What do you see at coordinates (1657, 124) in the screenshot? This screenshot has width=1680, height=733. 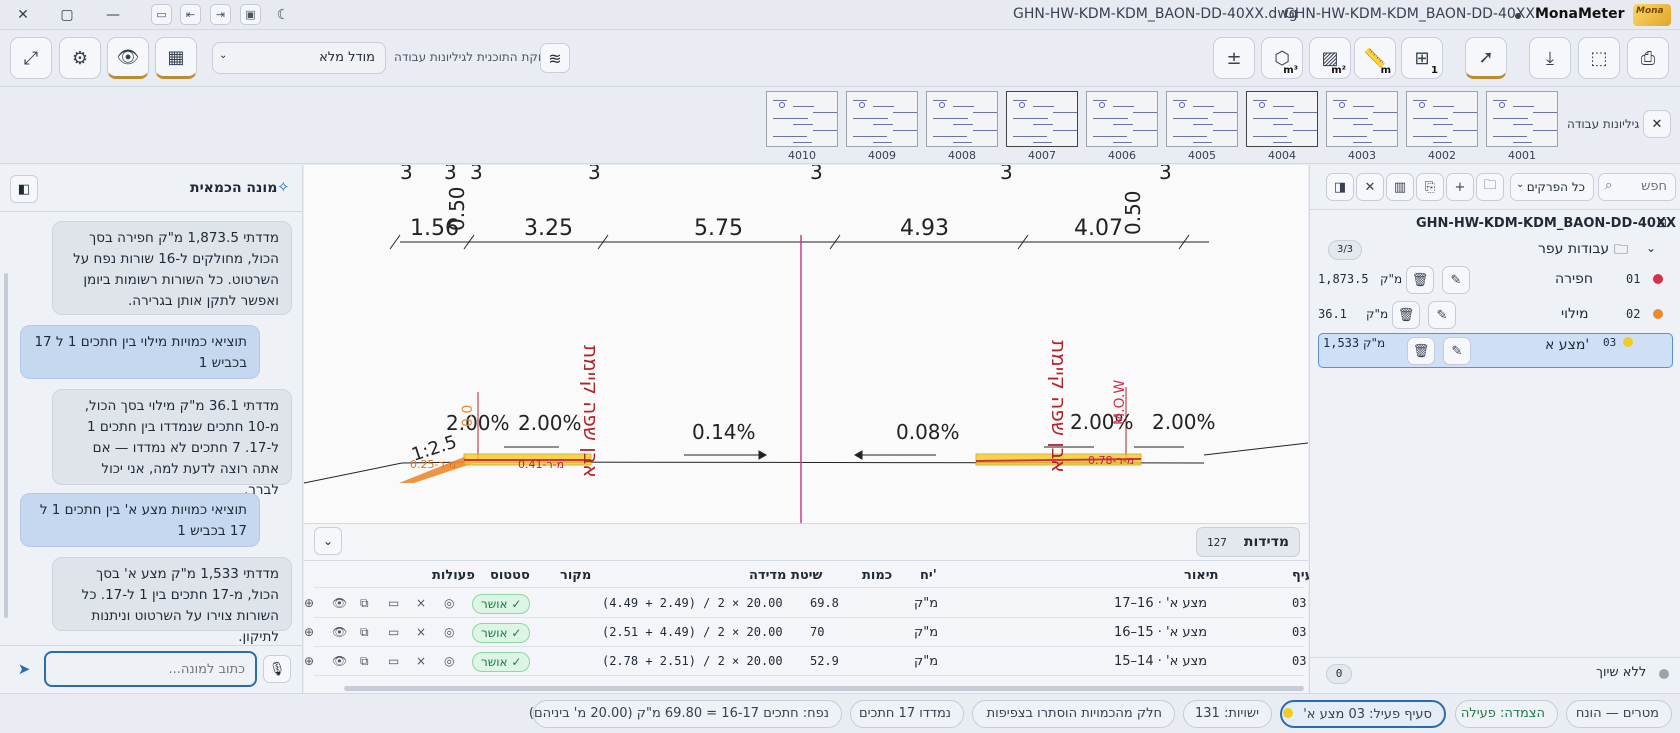 I see `close-sheets-button: ✕` at bounding box center [1657, 124].